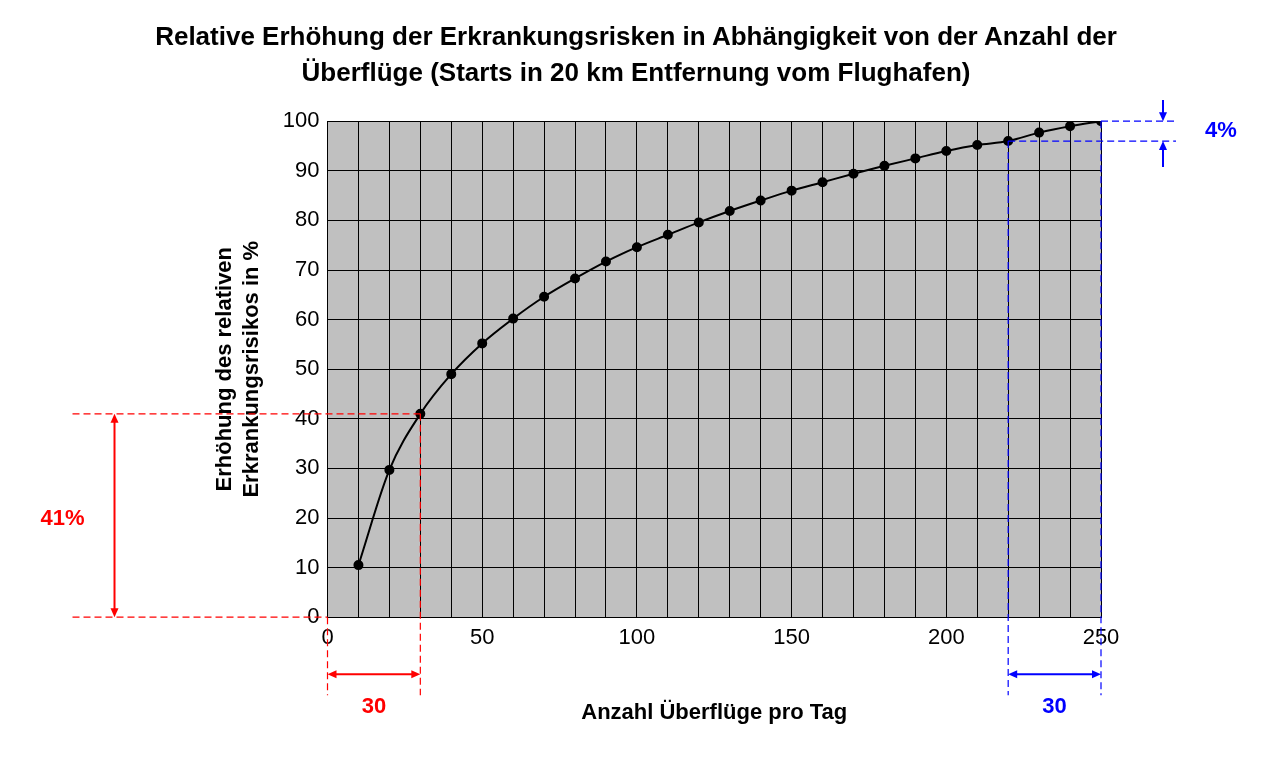 This screenshot has width=1272, height=757. Describe the element at coordinates (636, 54) in the screenshot. I see `chart-title: Relative Erhöhung der Erkrankungsrisken in Abhängigkeit von der Anzahl der Überflüge (Starts in 20 km Entfernung vom Flughafen)` at that location.